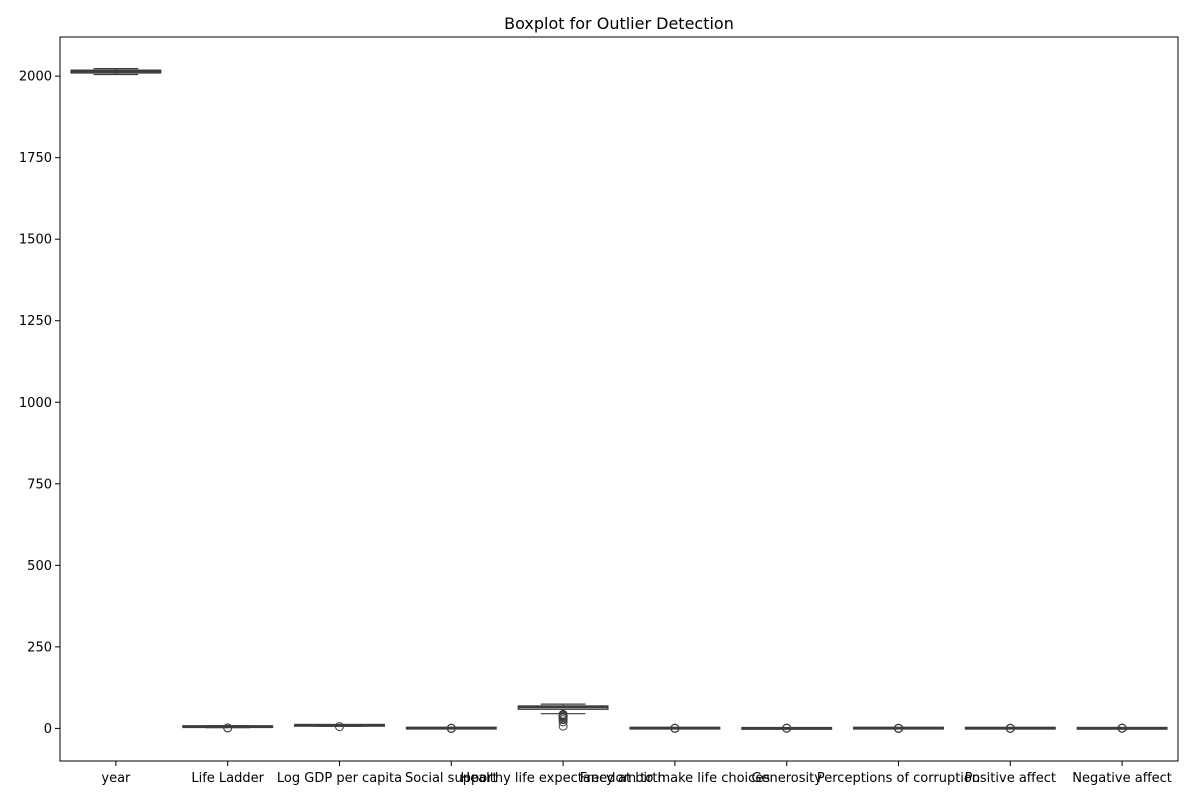  Describe the element at coordinates (339, 778) in the screenshot. I see `x-tick-label: Log GDP per capita` at that location.